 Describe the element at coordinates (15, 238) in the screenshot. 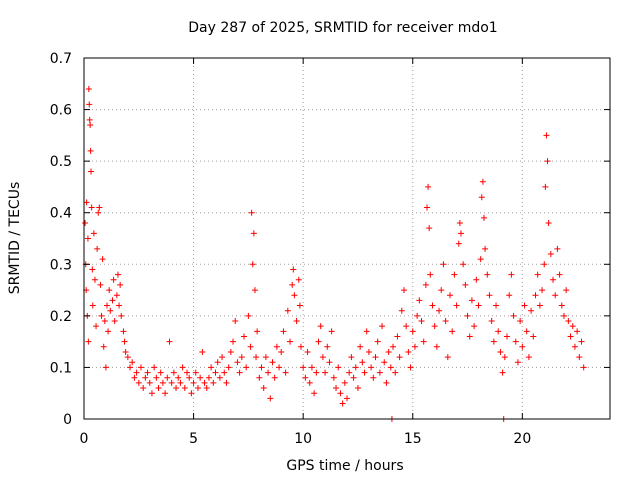

I see `y-axis-title: SRMTID / TECUs` at that location.